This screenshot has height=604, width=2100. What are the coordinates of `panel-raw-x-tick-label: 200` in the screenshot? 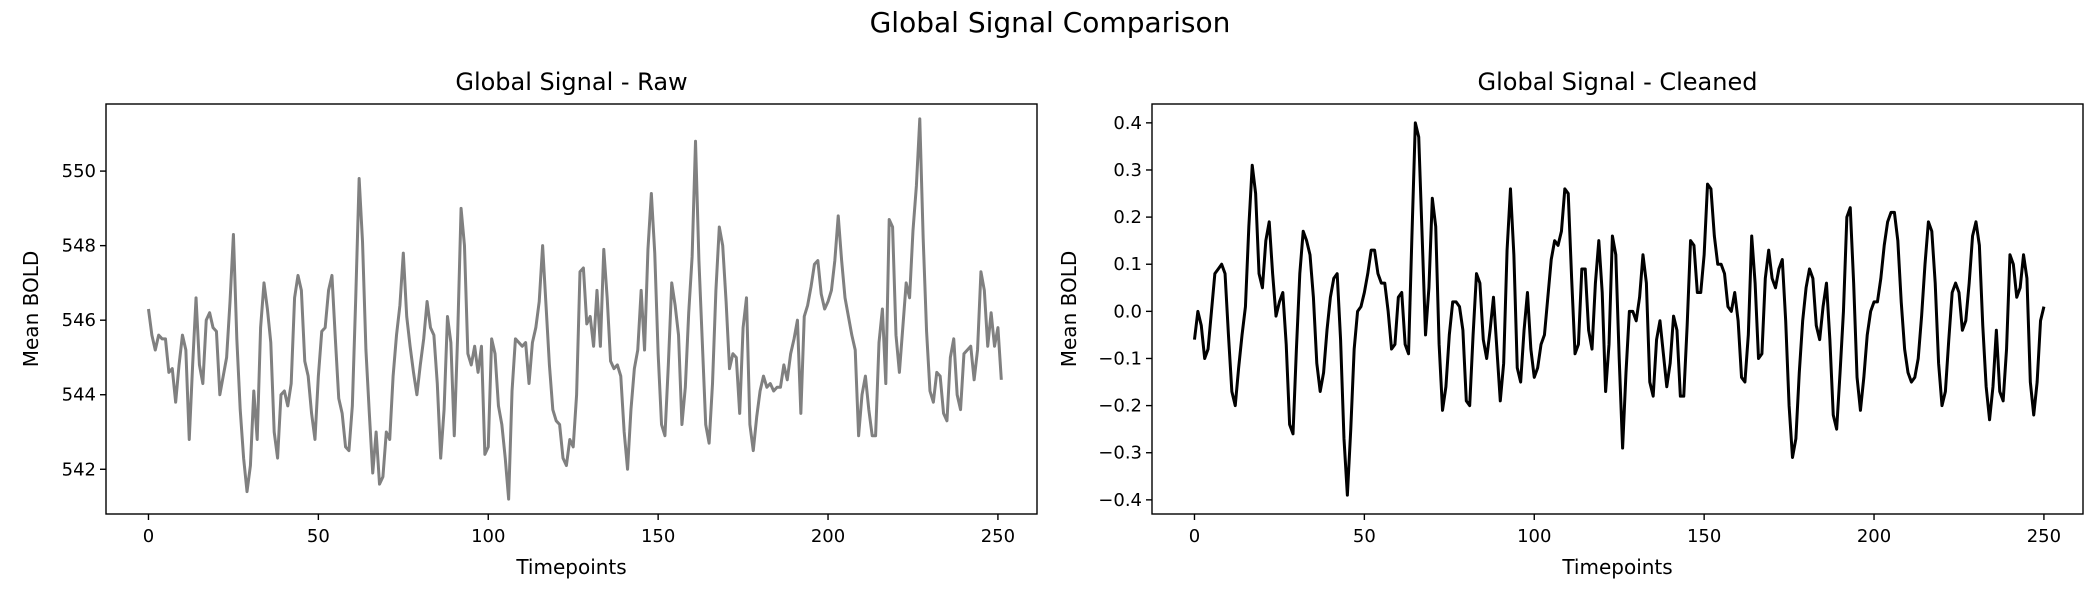 It's located at (828, 536).